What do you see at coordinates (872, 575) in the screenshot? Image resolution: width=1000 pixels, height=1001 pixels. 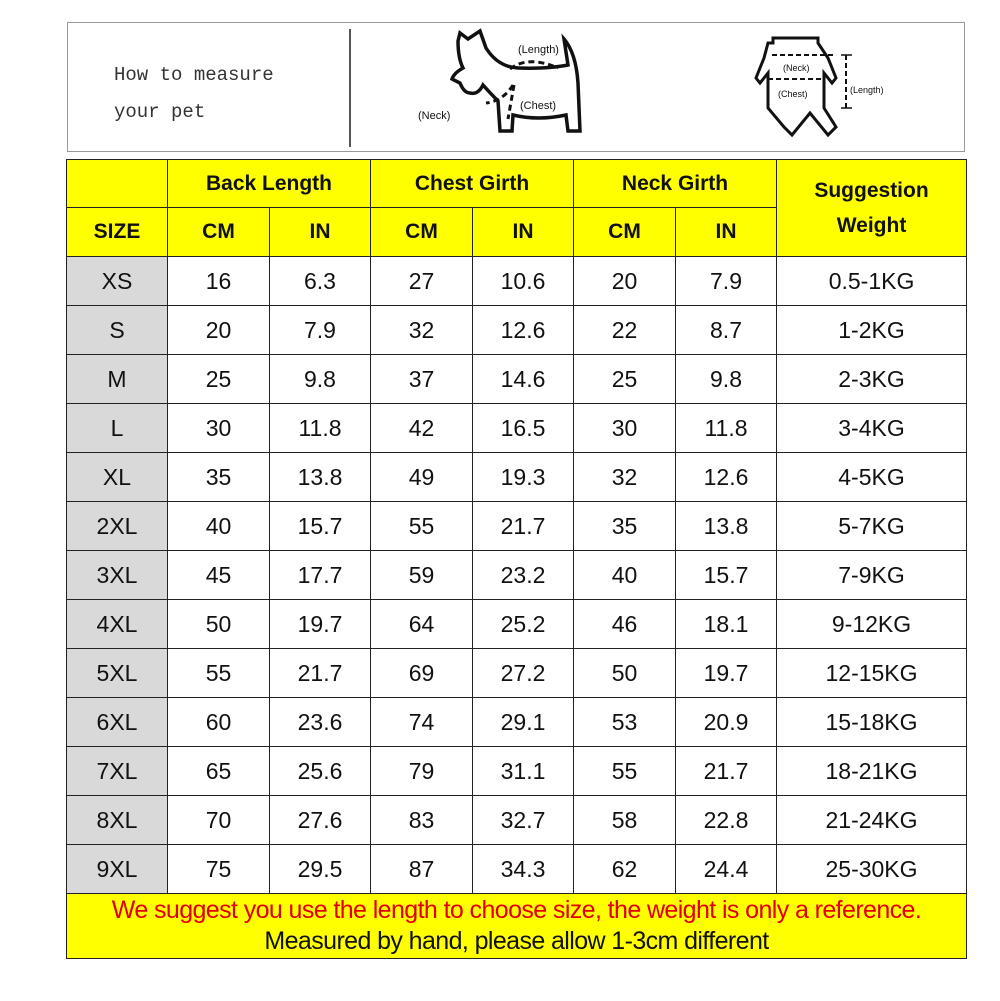 I see `cell-suggested-weight: 7-9KG` at bounding box center [872, 575].